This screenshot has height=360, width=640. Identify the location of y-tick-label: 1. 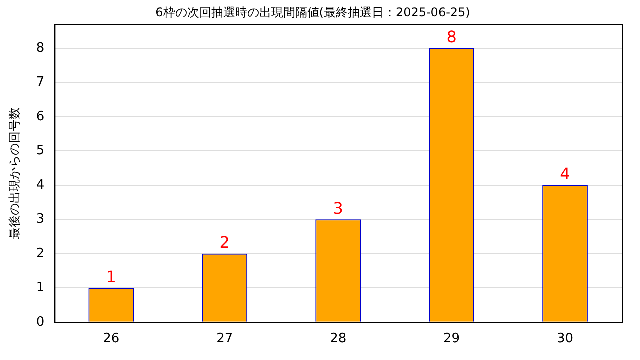
(40, 288).